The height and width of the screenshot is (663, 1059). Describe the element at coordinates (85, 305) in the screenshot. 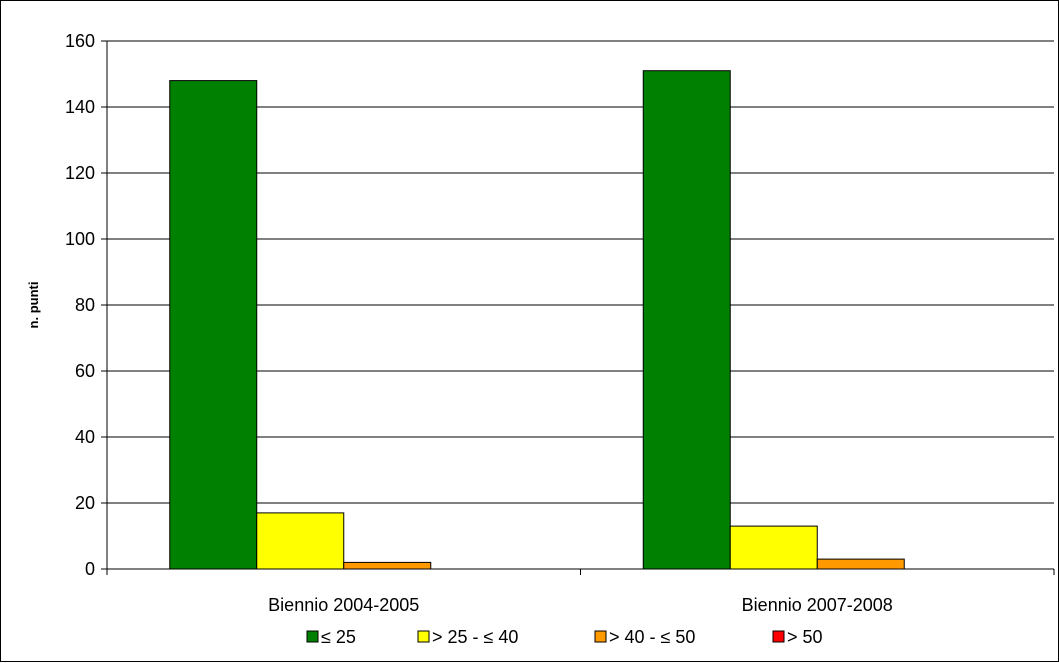

I see `y-tick-label: 80` at that location.